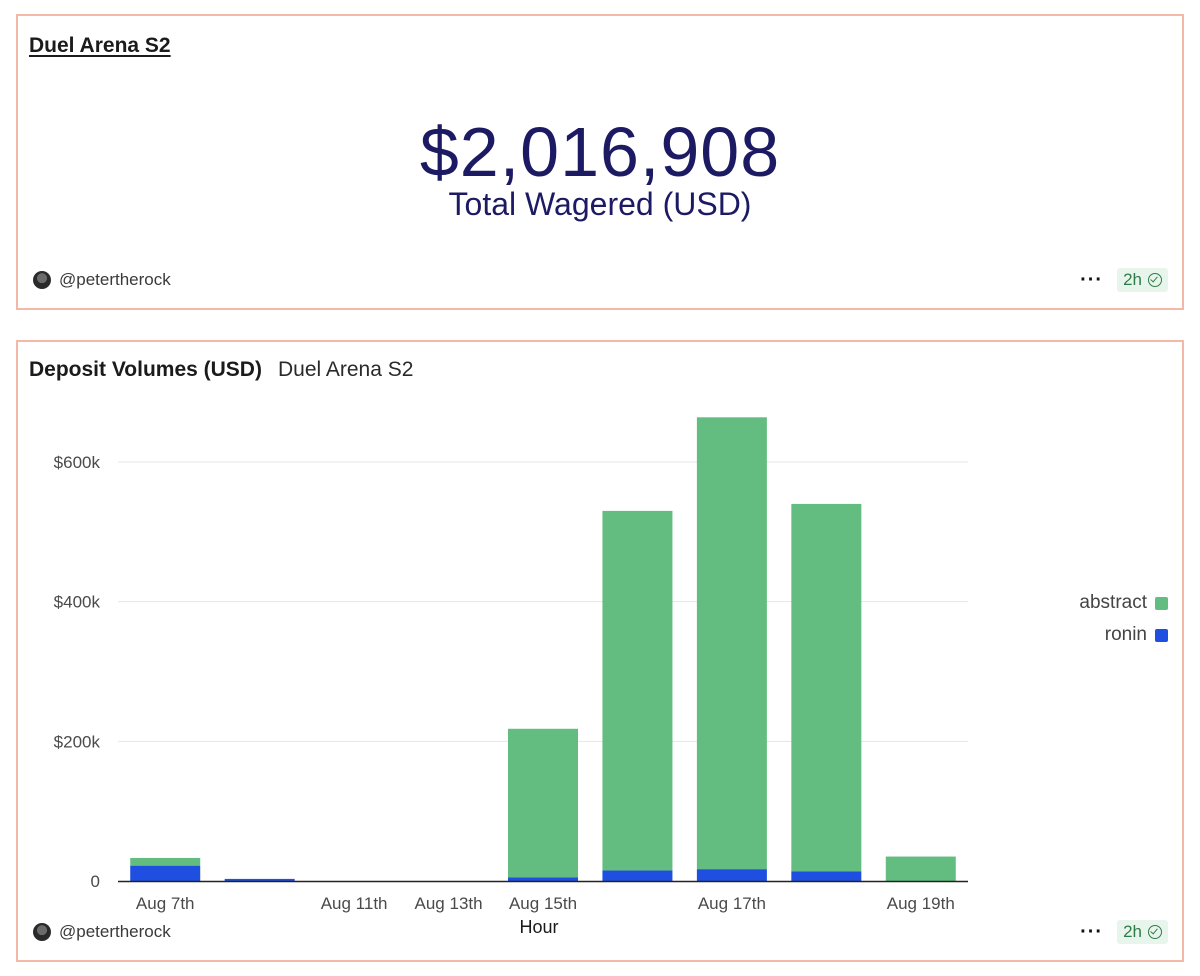 This screenshot has width=1200, height=976. I want to click on y-tick-label: $200k, so click(77, 741).